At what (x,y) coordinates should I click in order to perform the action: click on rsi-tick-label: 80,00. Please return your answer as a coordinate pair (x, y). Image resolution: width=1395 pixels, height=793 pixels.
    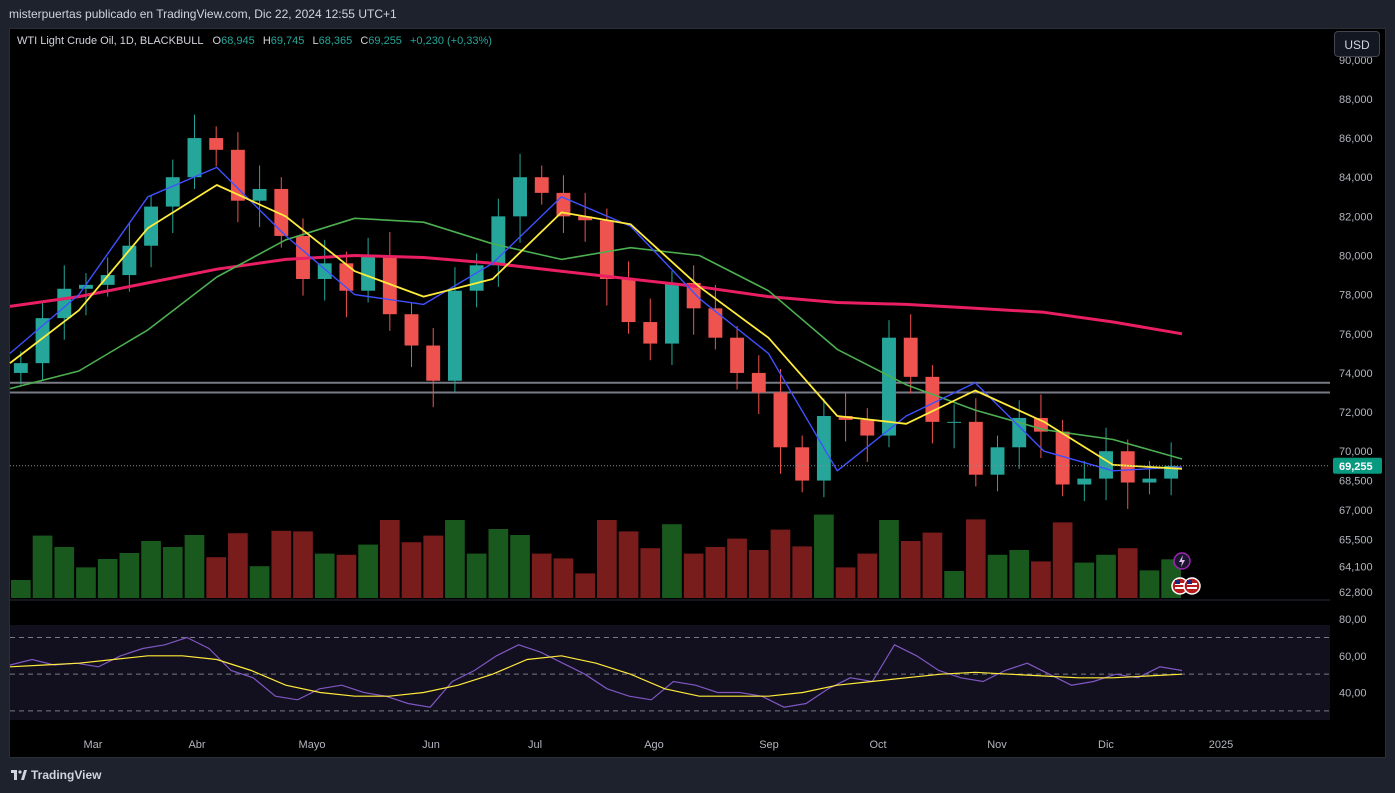
    Looking at the image, I should click on (1353, 620).